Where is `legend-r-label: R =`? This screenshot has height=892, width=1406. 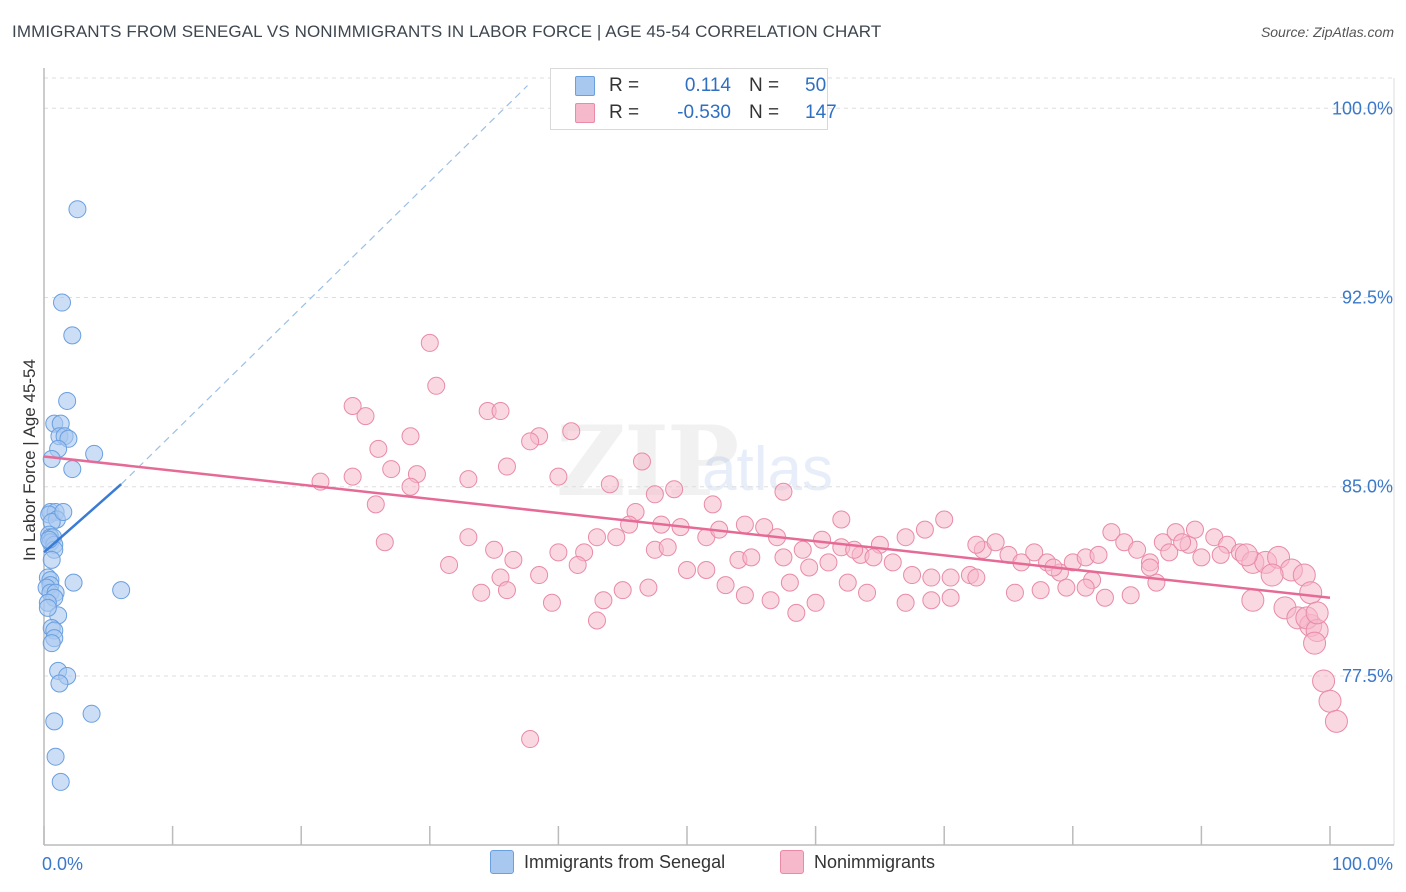
legend-r-label: R = is located at coordinates (624, 112).